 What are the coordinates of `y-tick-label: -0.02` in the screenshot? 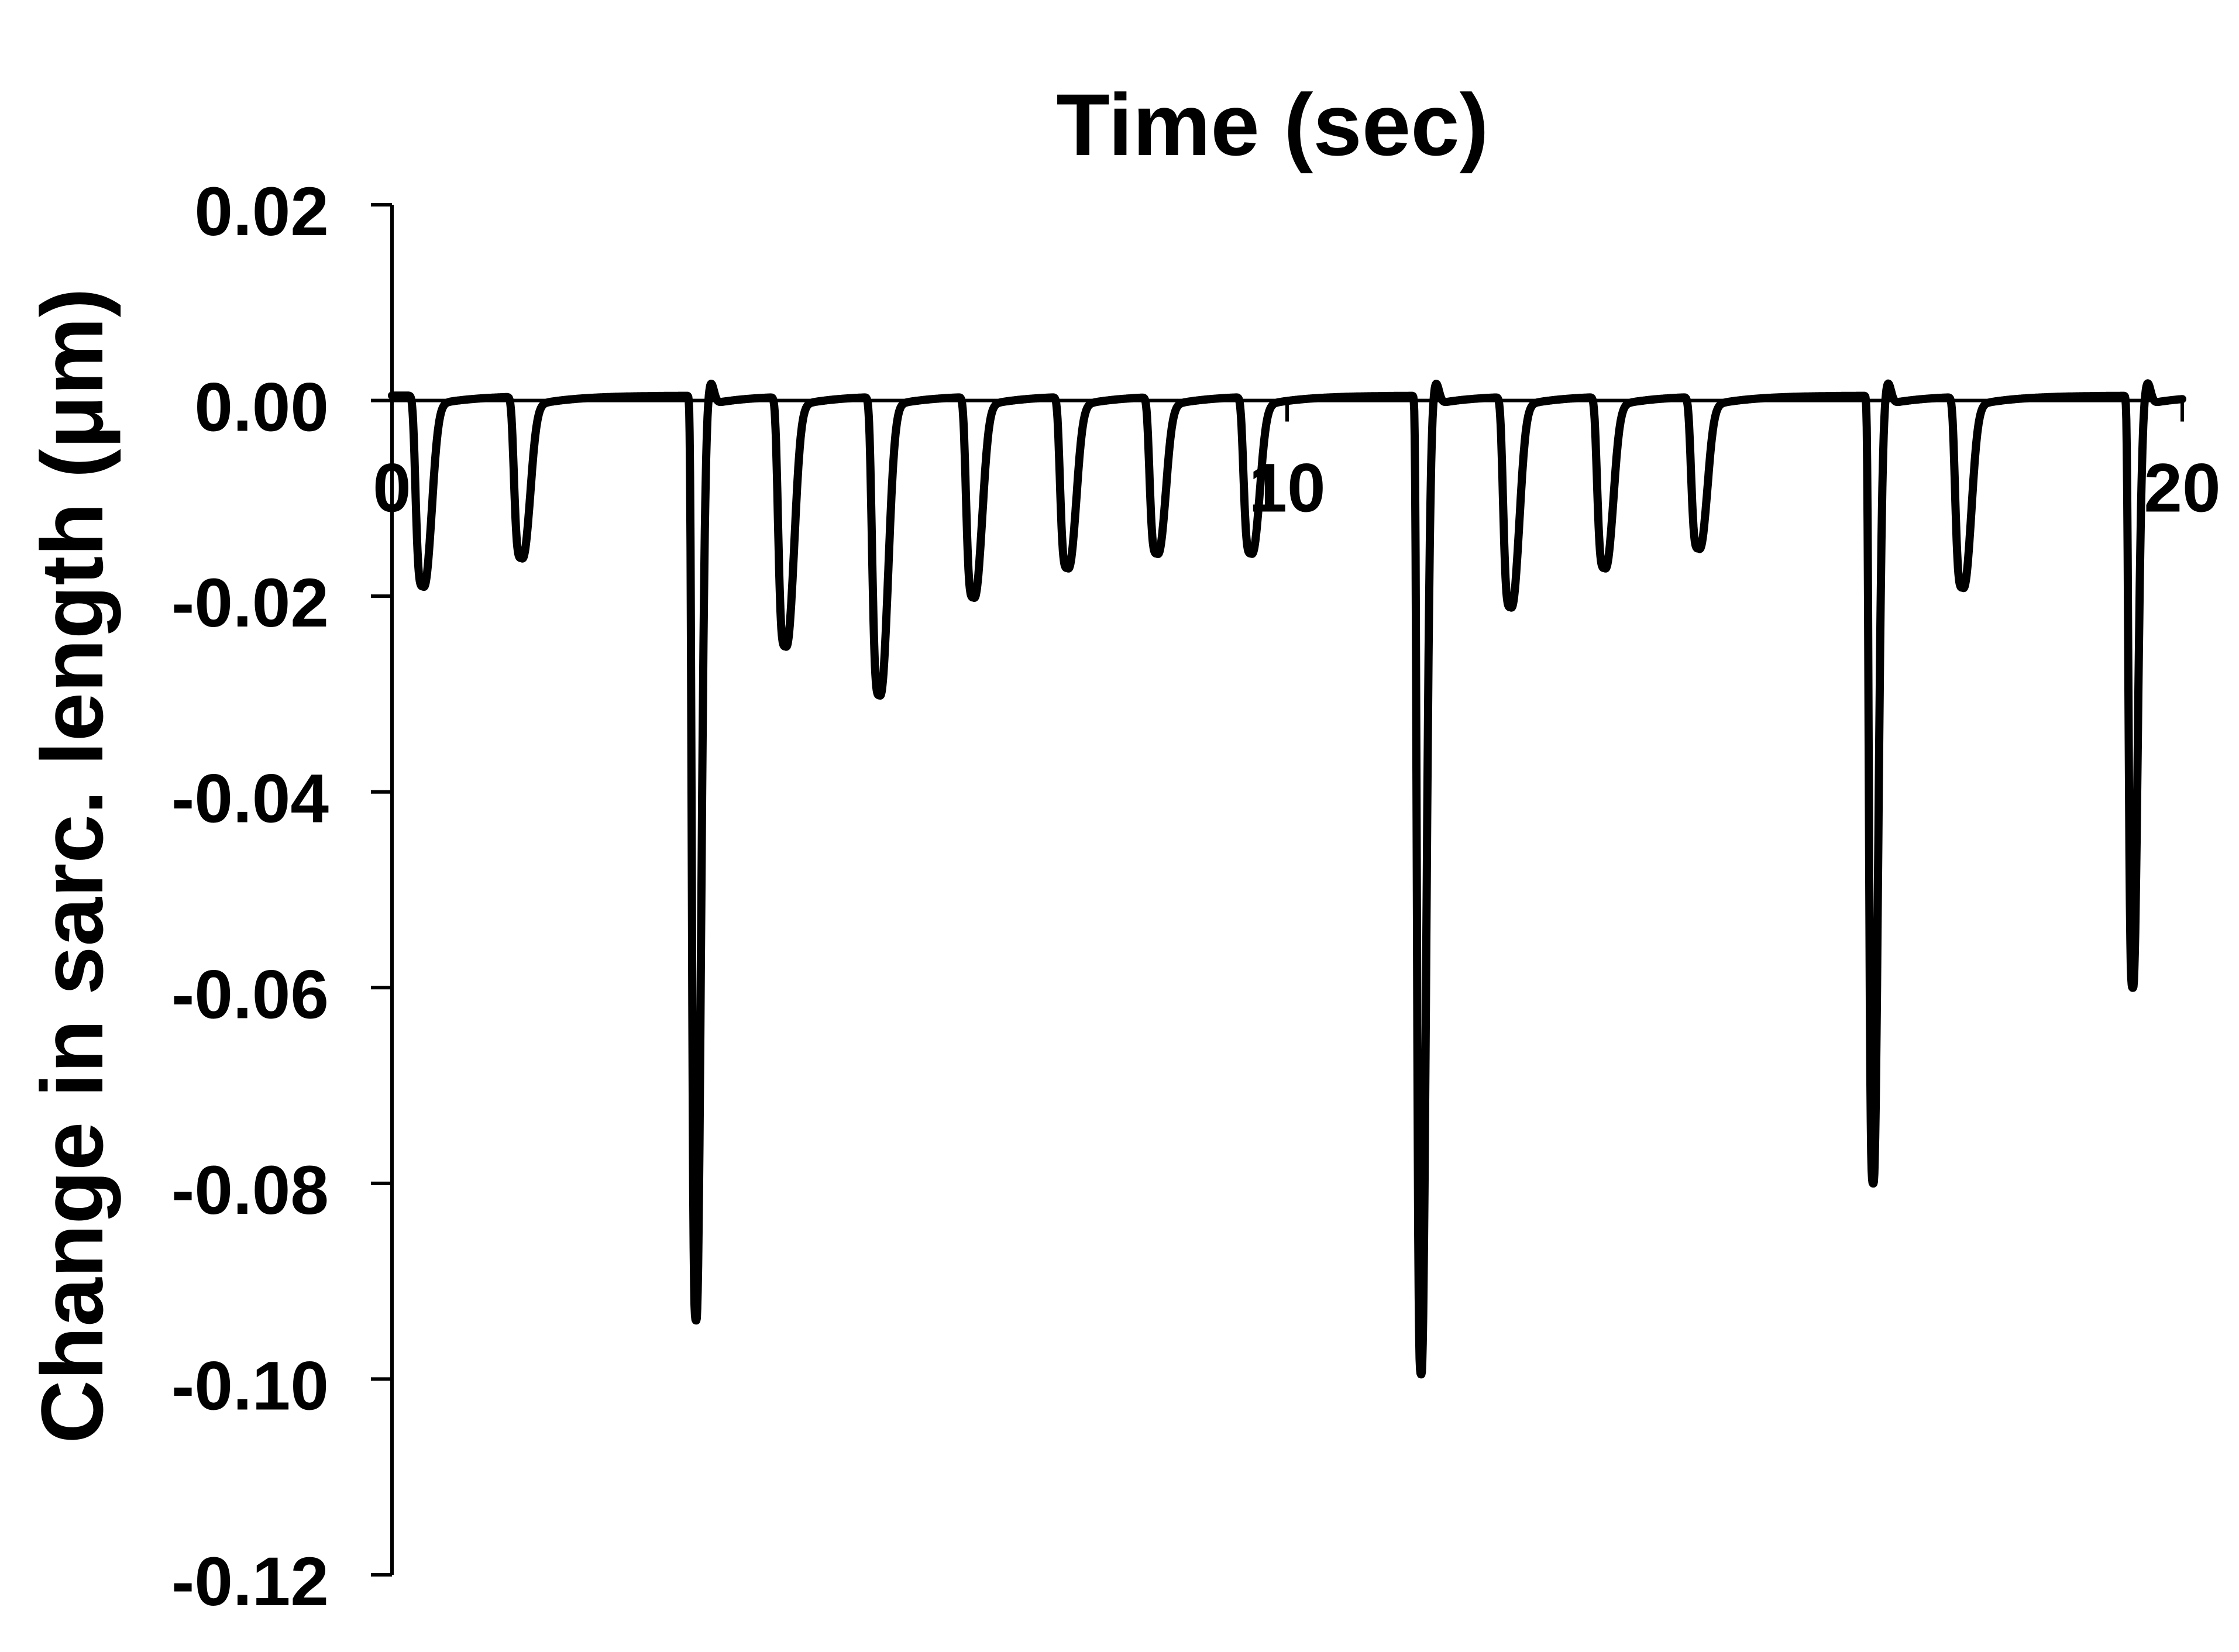 It's located at (250, 603).